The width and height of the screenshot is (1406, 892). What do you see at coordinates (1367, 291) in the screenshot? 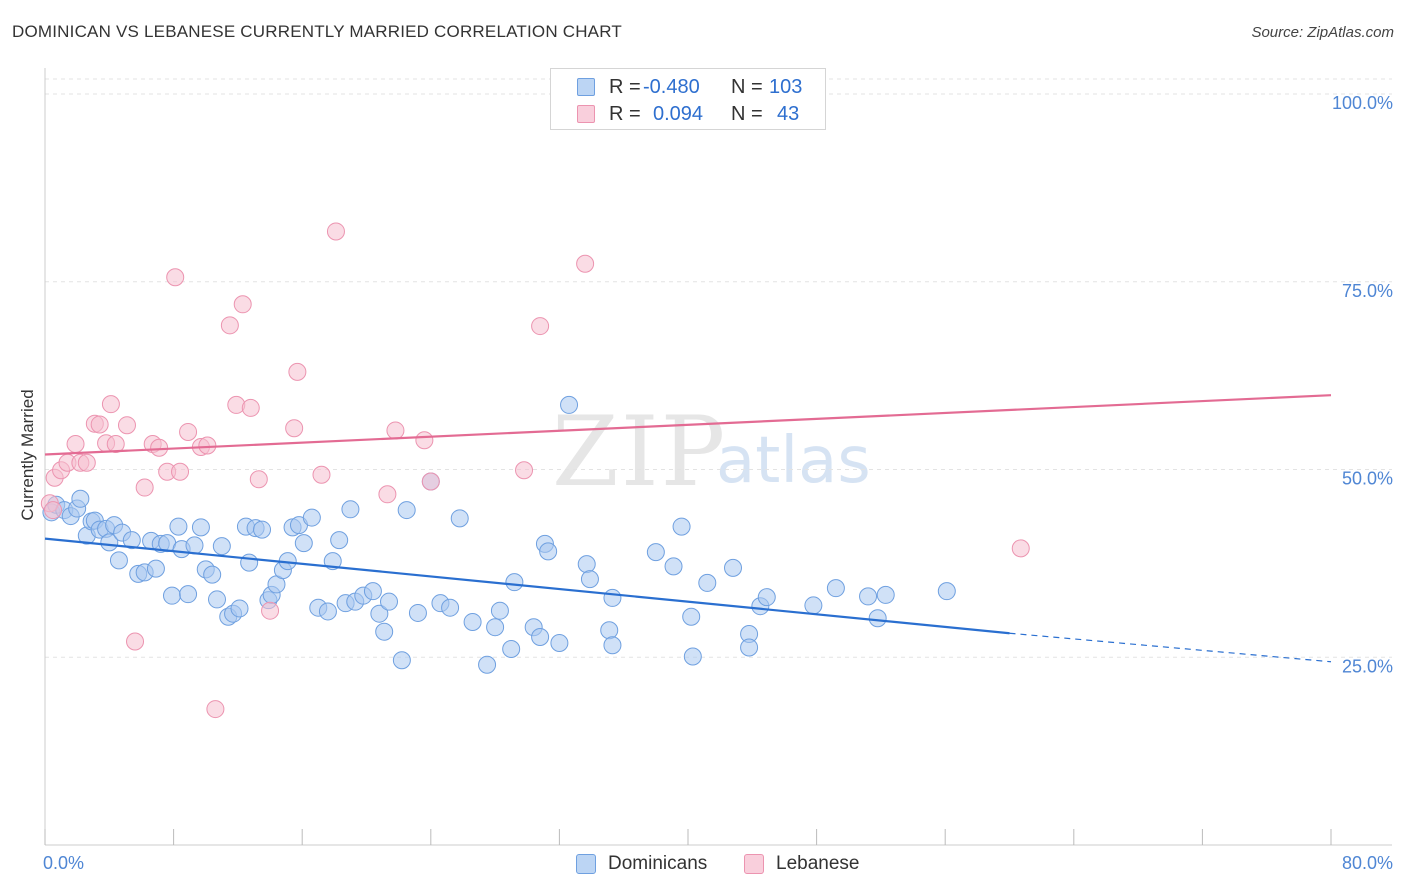
I see `y-tick-label: 75.0%` at bounding box center [1367, 291].